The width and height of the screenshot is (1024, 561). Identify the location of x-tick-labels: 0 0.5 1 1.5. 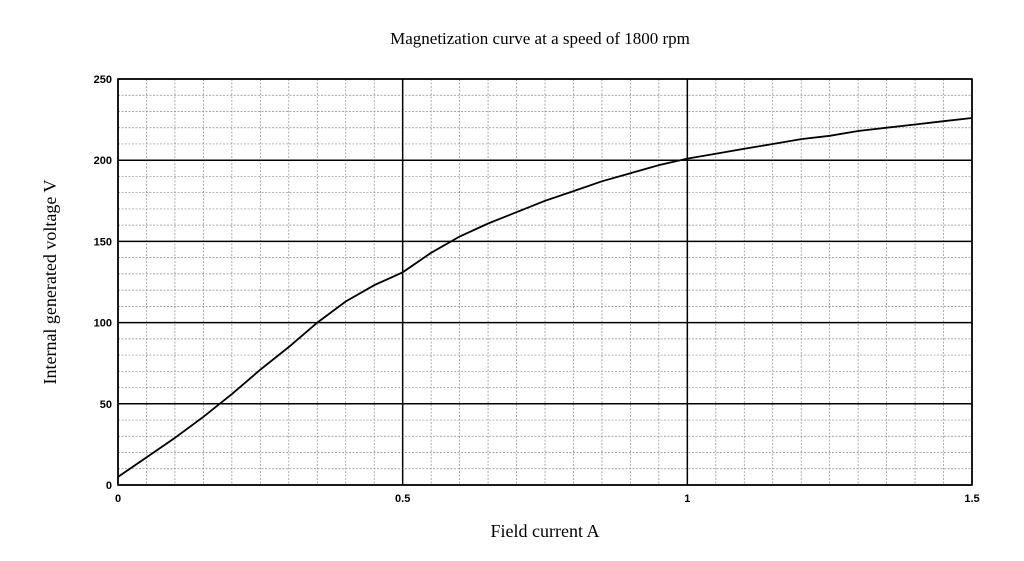
(547, 499).